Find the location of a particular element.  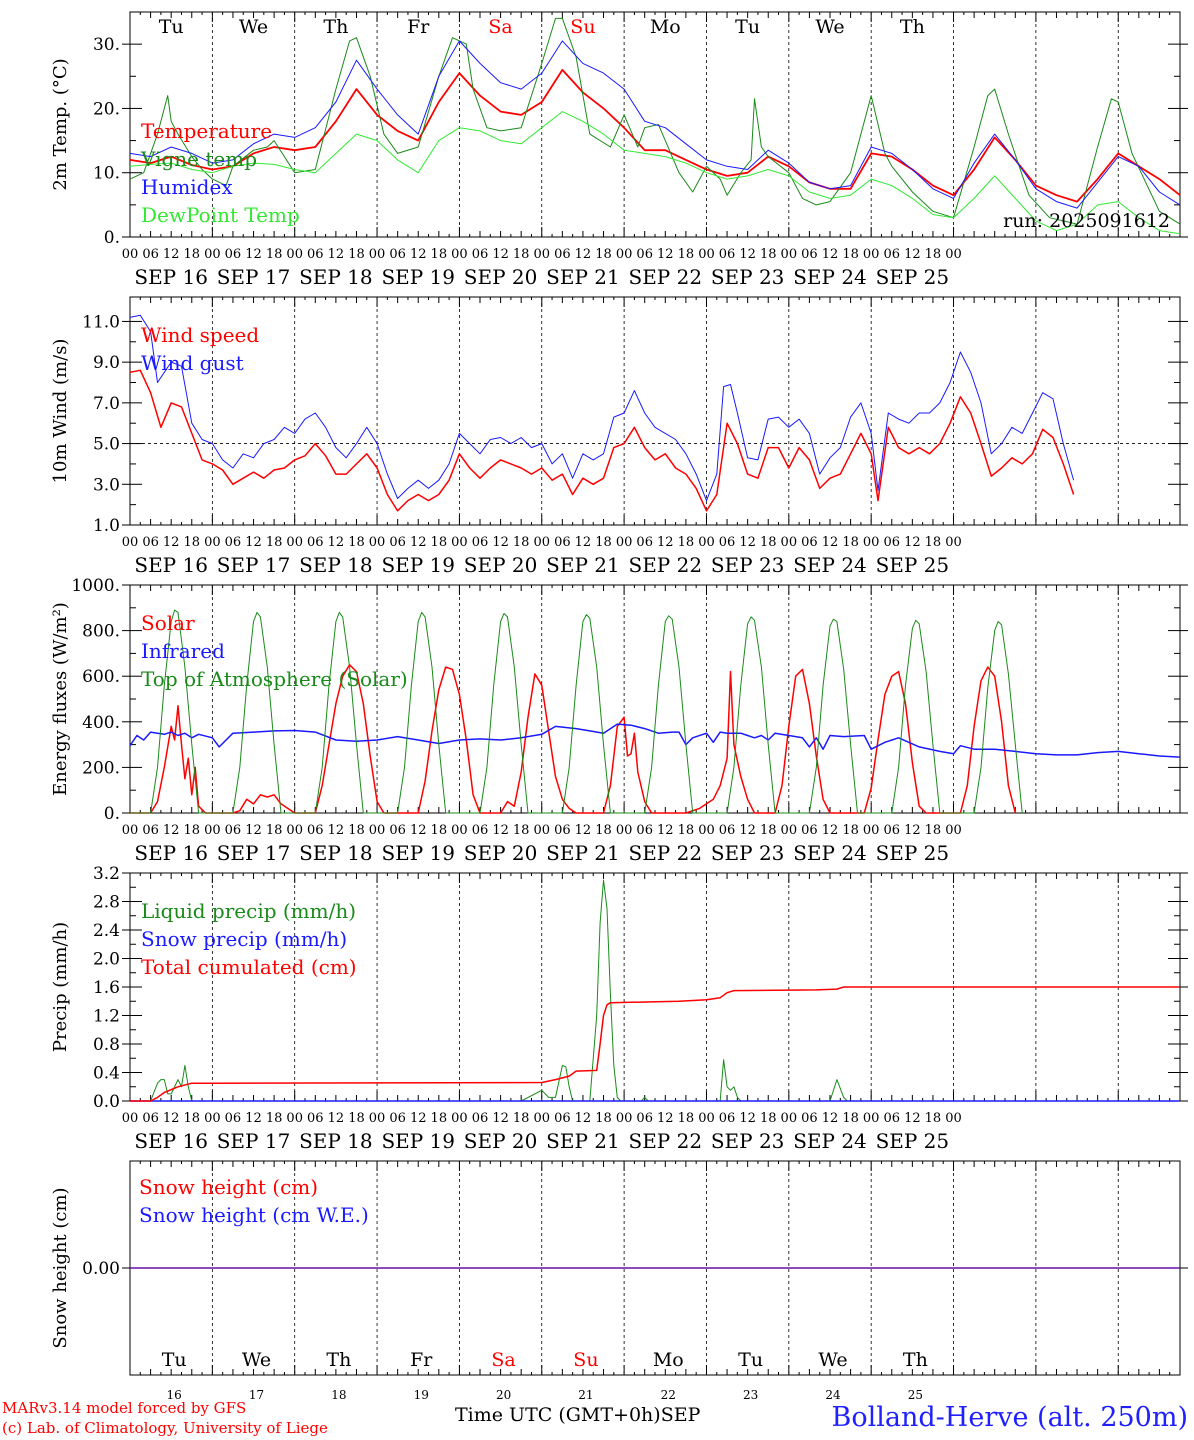

date-label: SEP 22 is located at coordinates (666, 853).